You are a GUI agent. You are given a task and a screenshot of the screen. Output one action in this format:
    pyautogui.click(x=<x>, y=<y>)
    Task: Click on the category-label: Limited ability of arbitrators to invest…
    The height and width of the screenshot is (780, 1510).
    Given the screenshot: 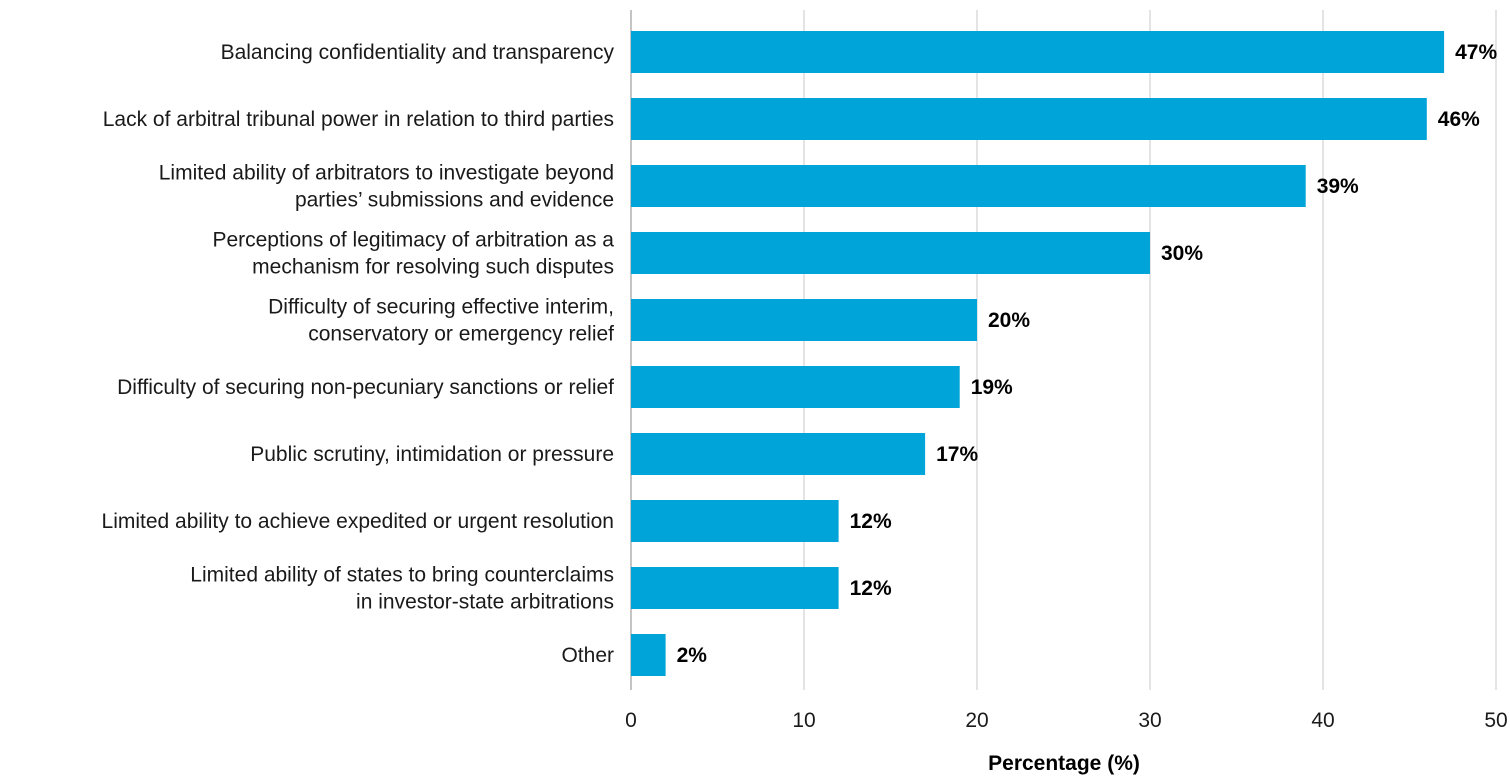 What is the action you would take?
    pyautogui.click(x=386, y=187)
    